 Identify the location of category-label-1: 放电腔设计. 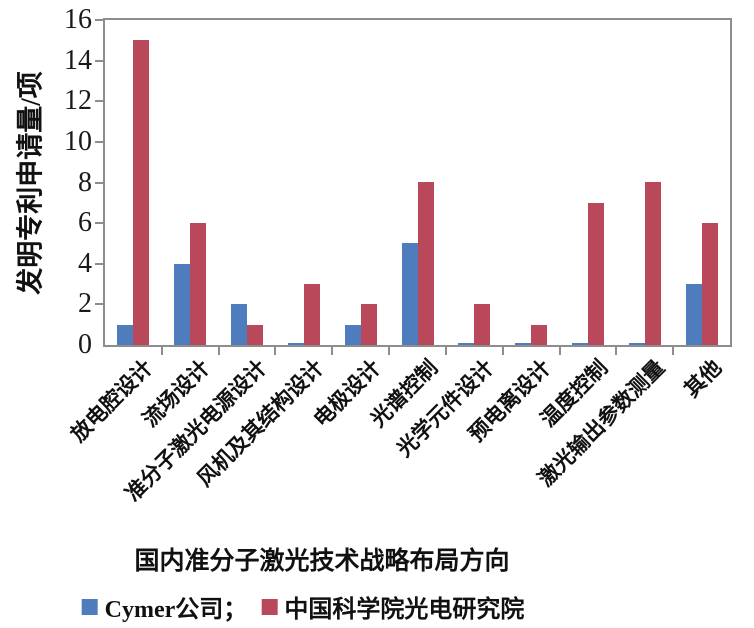
(112, 401).